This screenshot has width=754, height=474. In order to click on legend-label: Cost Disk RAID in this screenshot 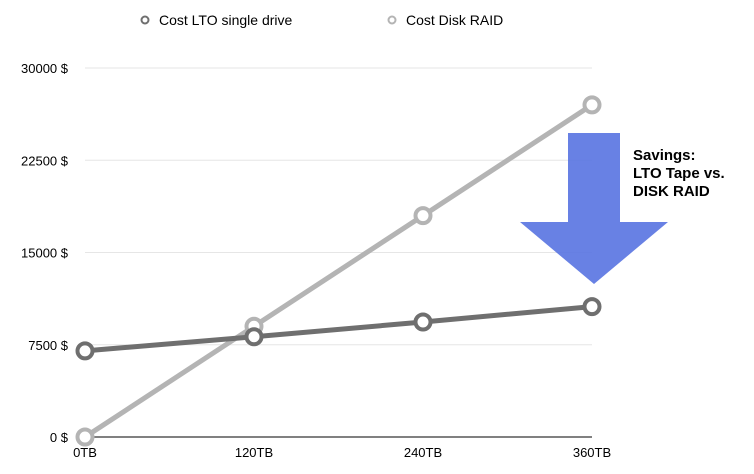, I will do `click(454, 20)`.